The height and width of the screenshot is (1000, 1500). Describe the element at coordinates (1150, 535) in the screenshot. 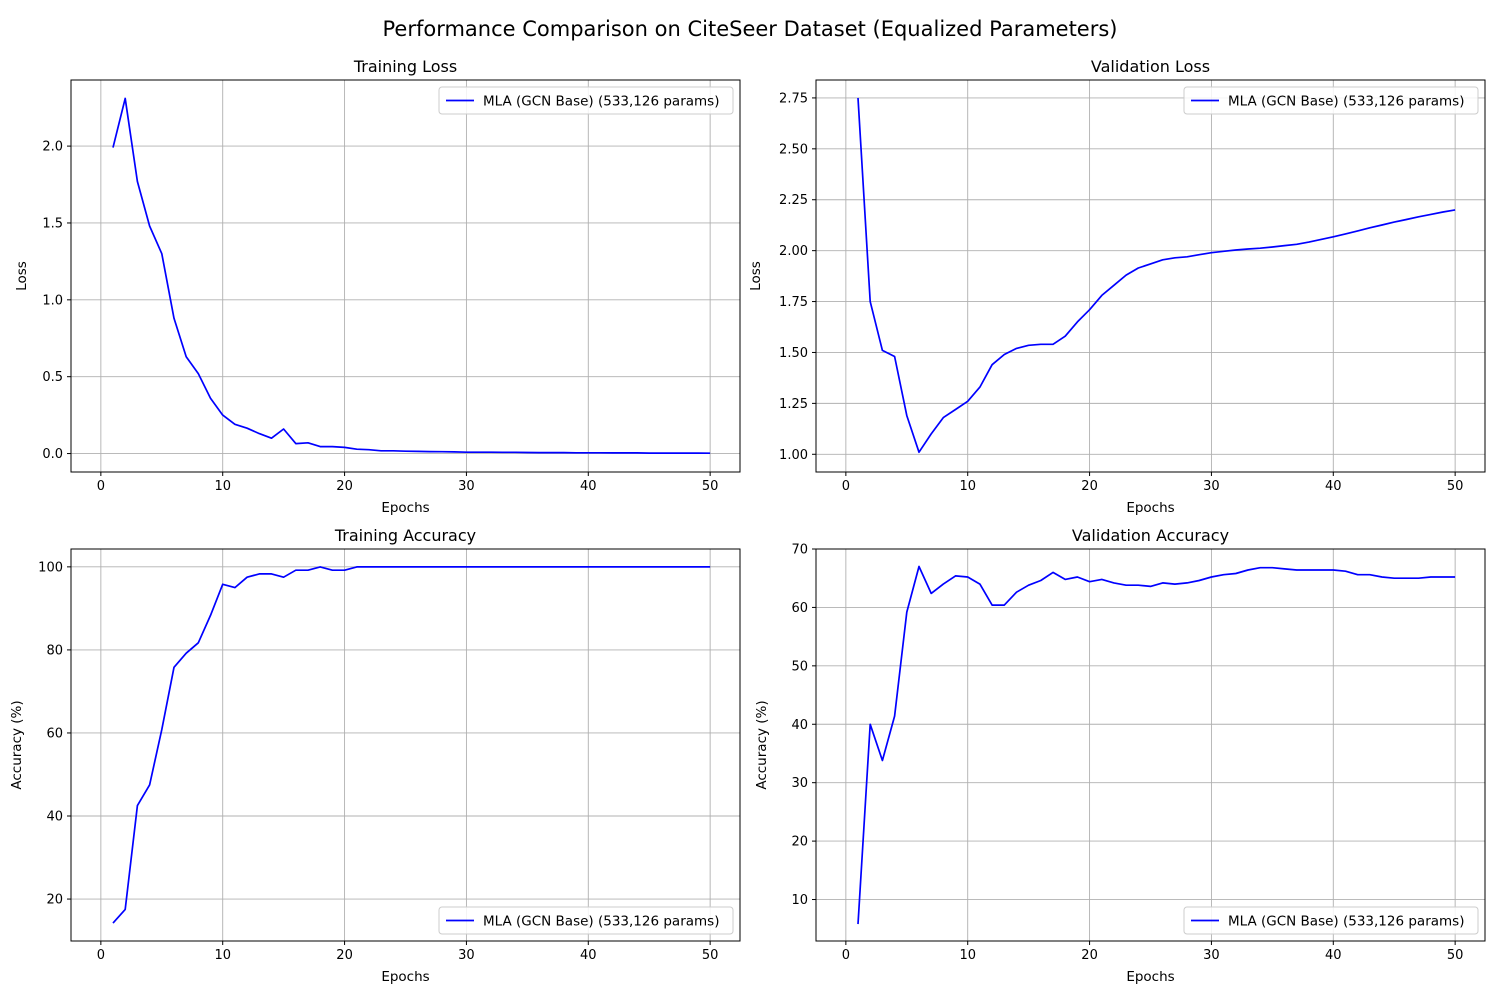

I see `subplot-title: Validation Accuracy` at that location.